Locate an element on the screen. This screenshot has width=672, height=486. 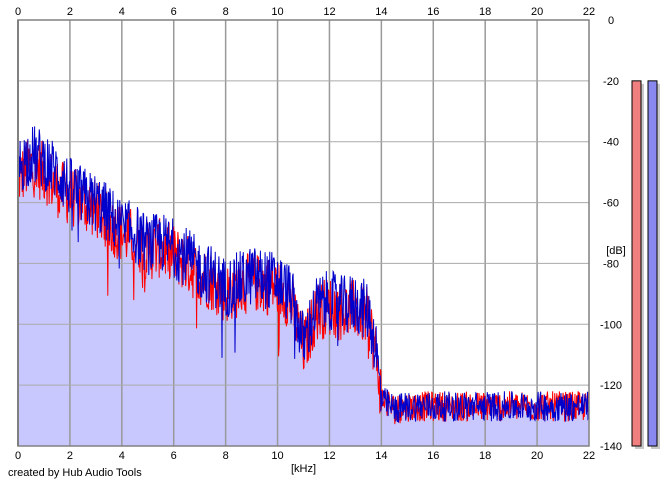
y-tick-label--60: -60 is located at coordinates (611, 204).